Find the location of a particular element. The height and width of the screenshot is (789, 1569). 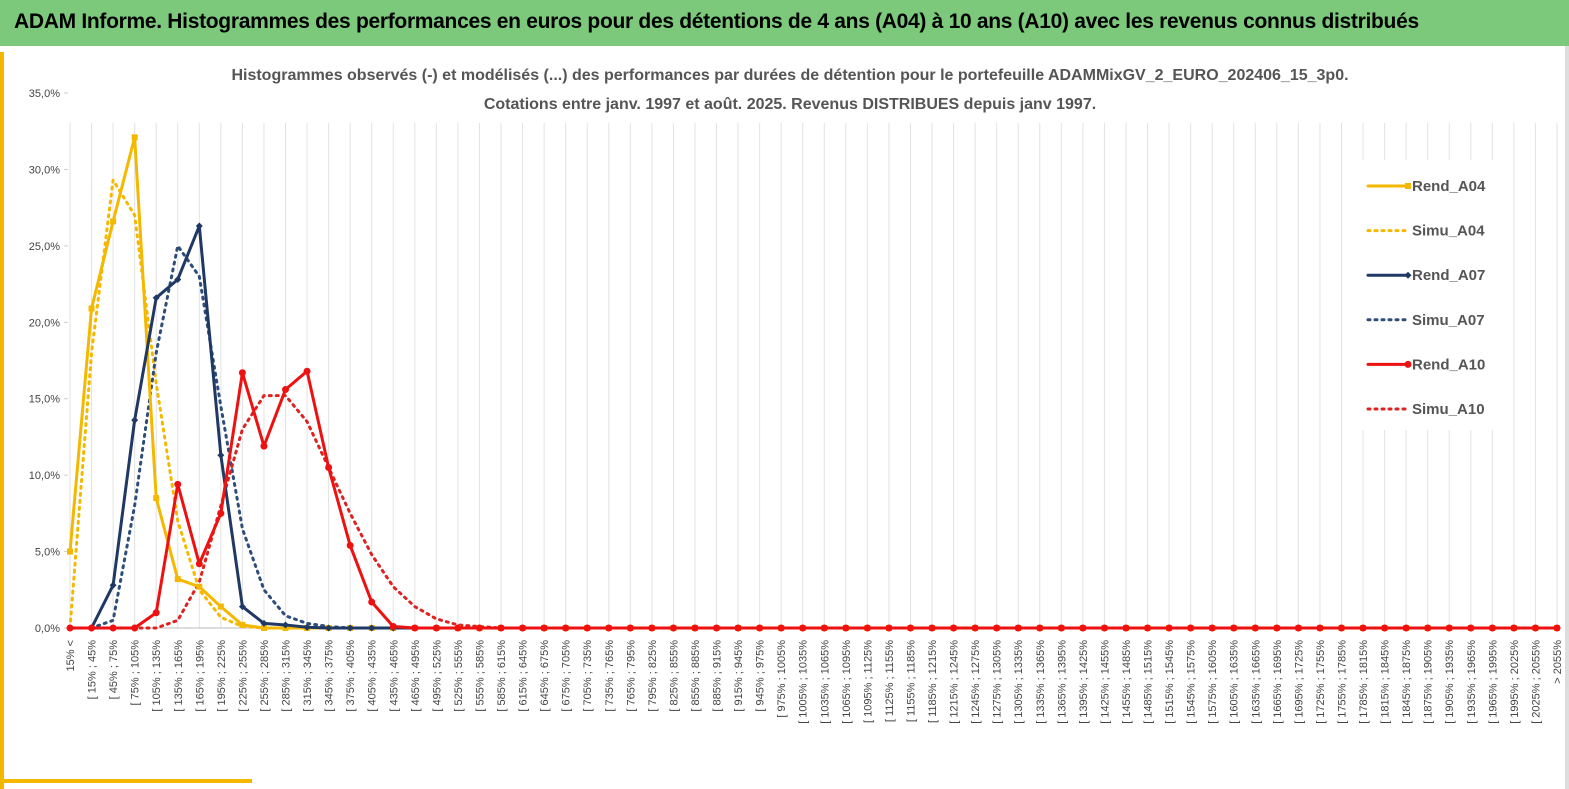

bottom-accent is located at coordinates (126, 781).